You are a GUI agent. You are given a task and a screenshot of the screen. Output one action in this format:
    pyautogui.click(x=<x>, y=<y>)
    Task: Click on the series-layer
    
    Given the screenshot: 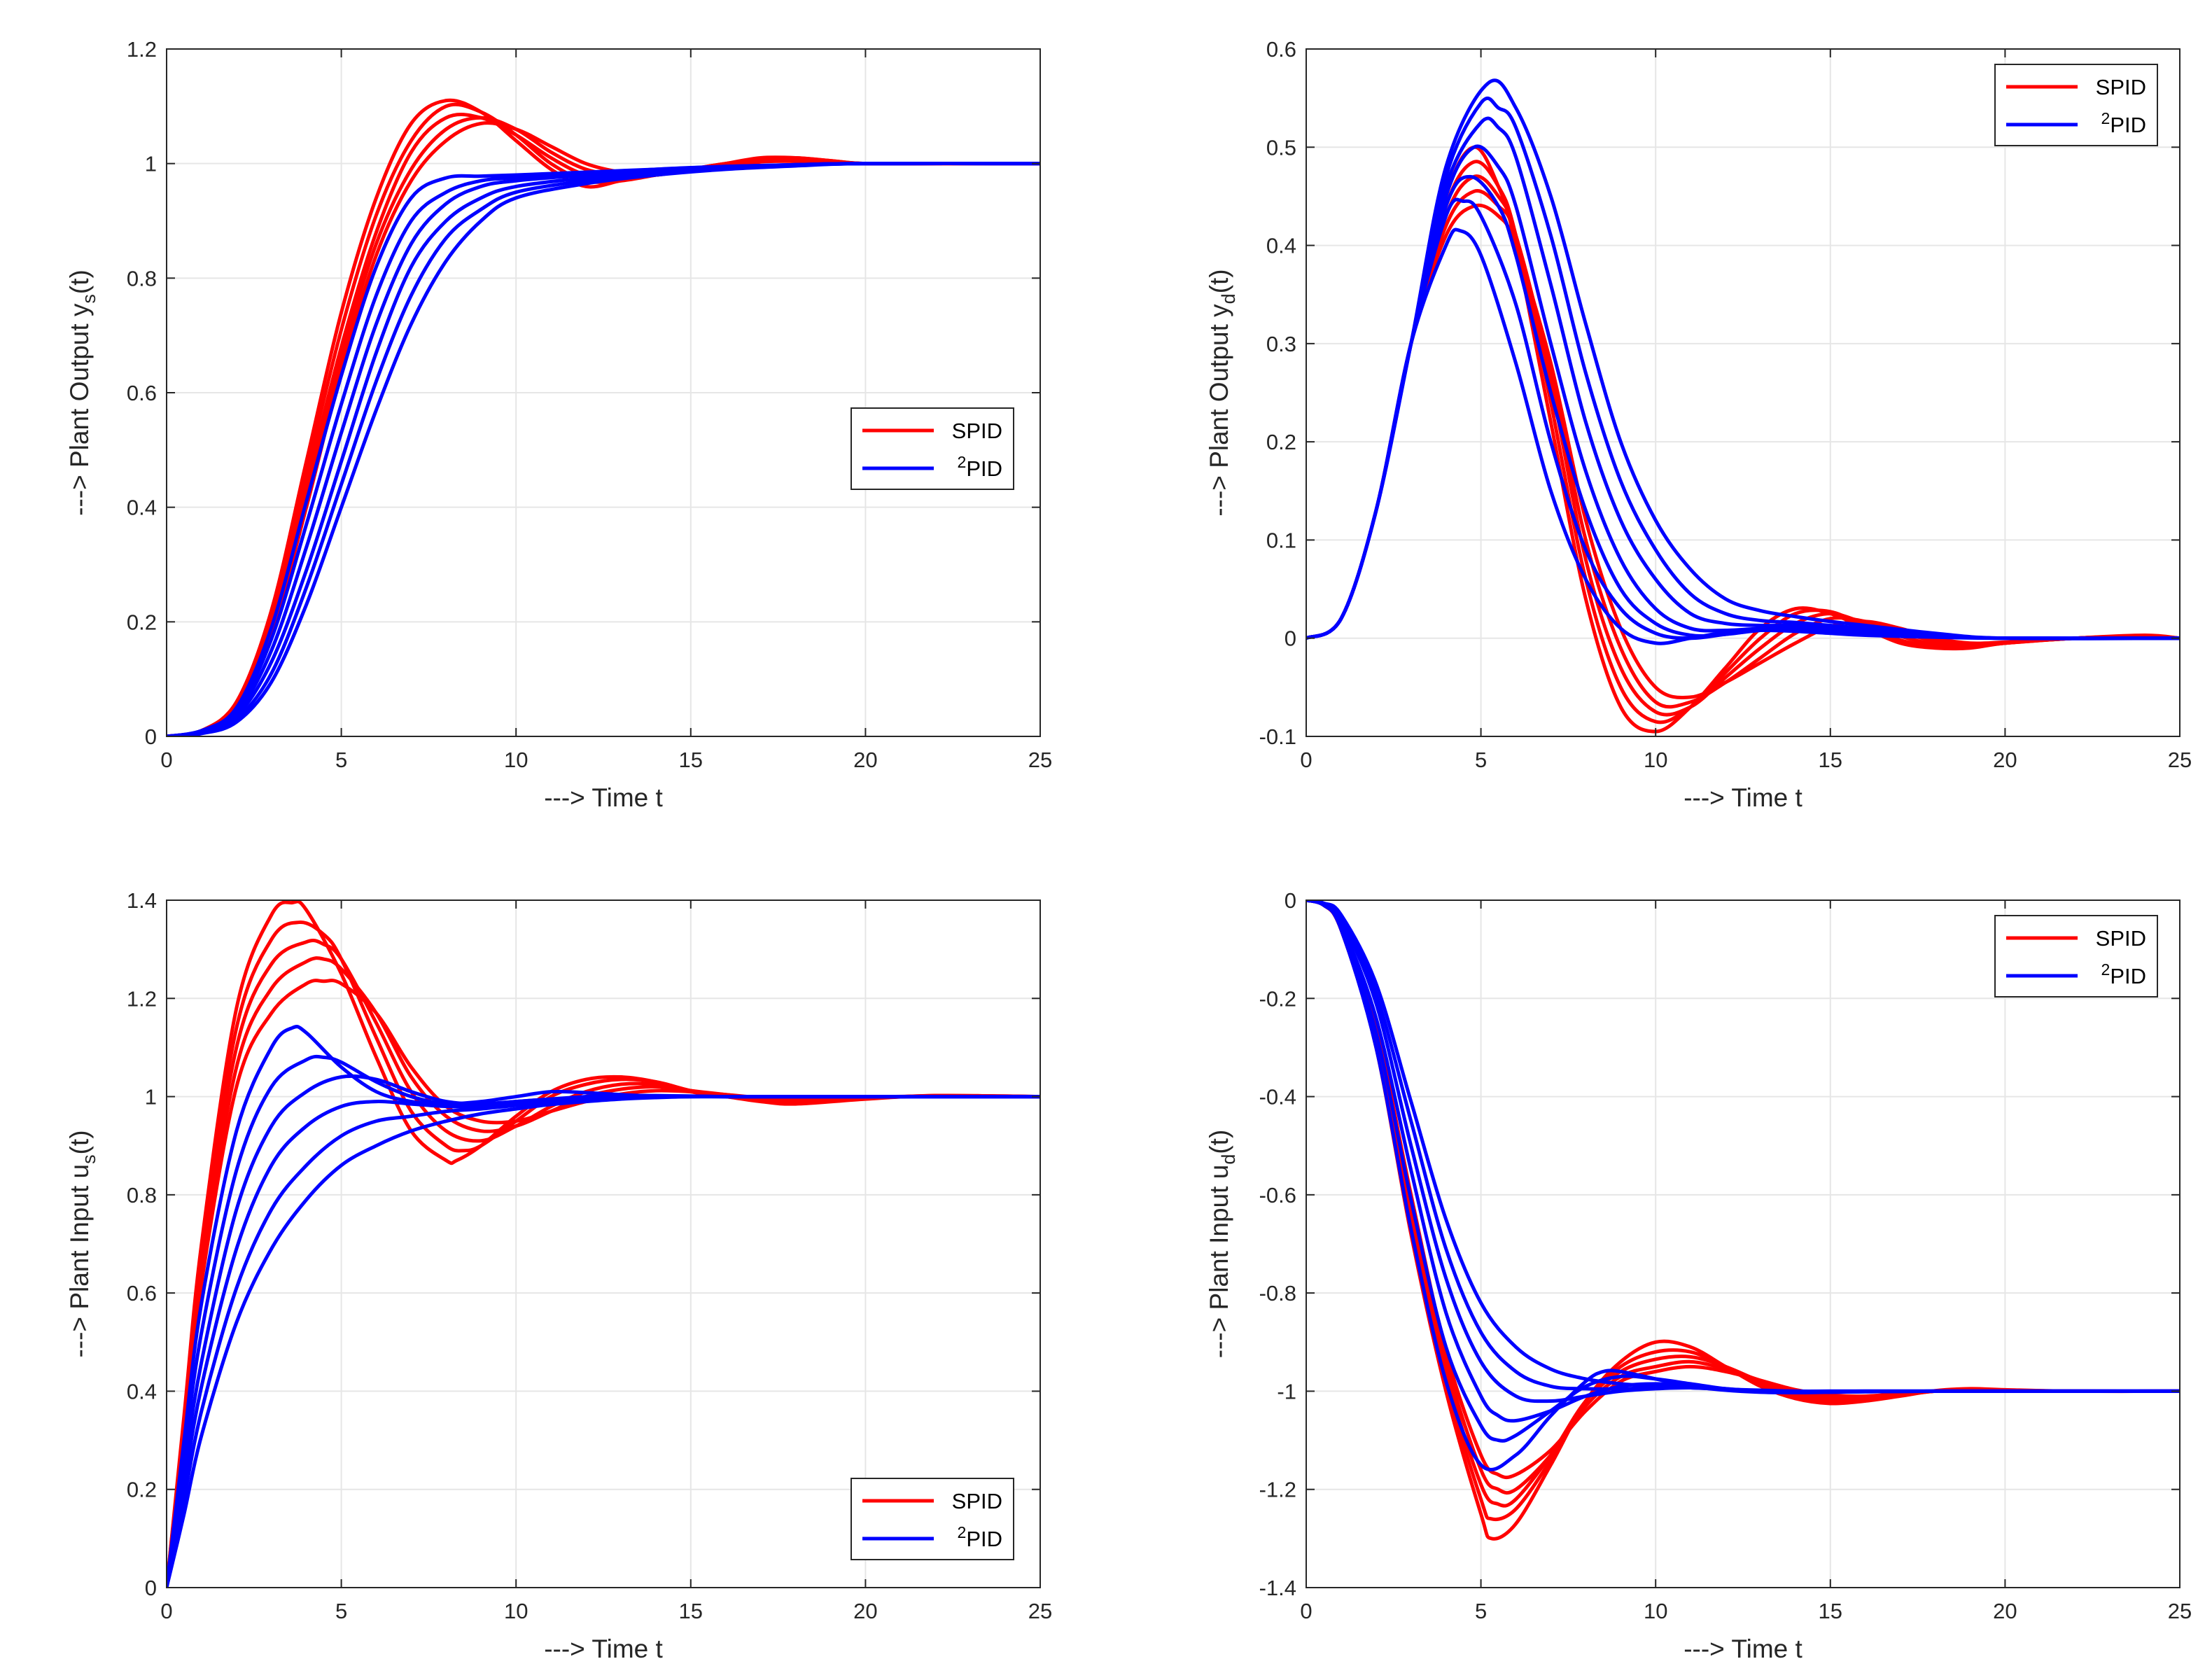 What is the action you would take?
    pyautogui.click(x=603, y=417)
    